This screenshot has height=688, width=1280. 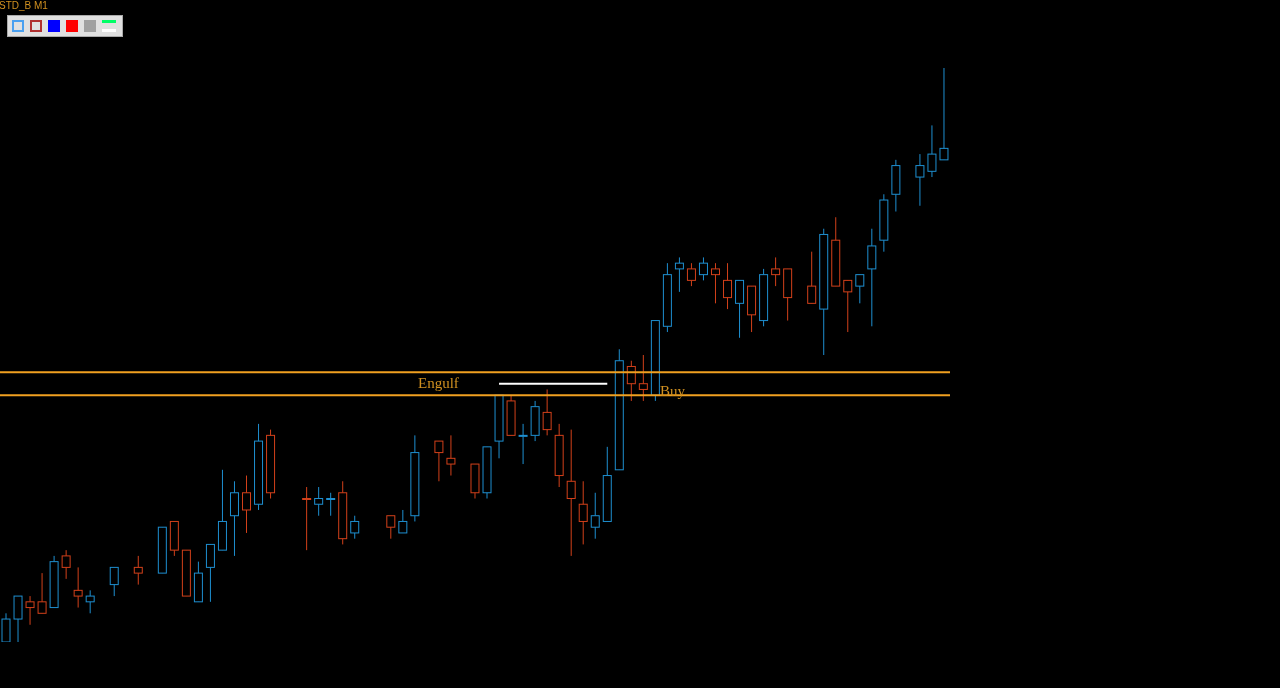 What do you see at coordinates (24, 6) in the screenshot?
I see `chart-title: STD_B M1` at bounding box center [24, 6].